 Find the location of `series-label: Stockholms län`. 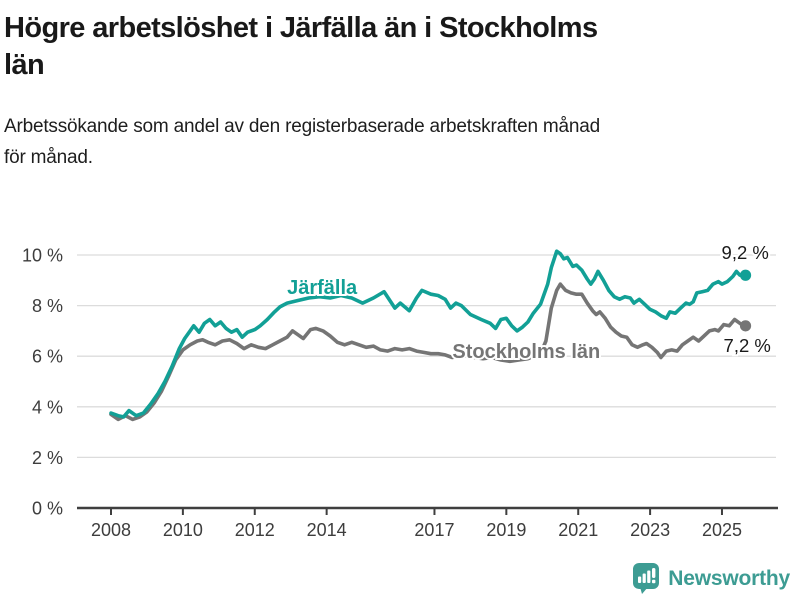

series-label: Stockholms län is located at coordinates (526, 352).